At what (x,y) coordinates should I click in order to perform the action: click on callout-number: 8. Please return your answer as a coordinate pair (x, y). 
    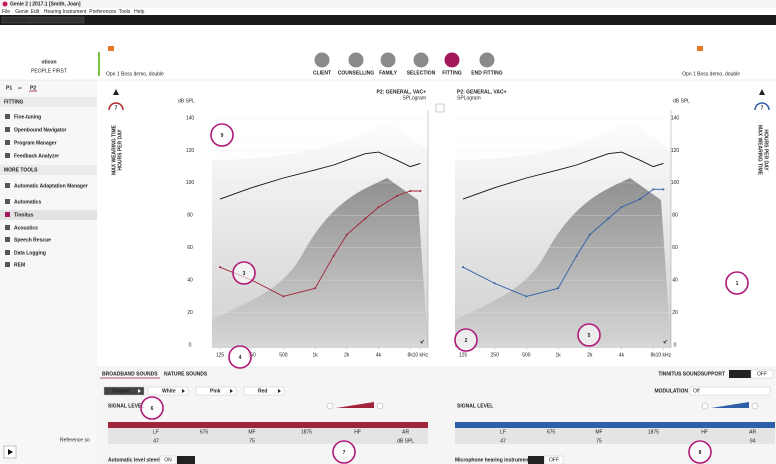
    Looking at the image, I should click on (700, 453).